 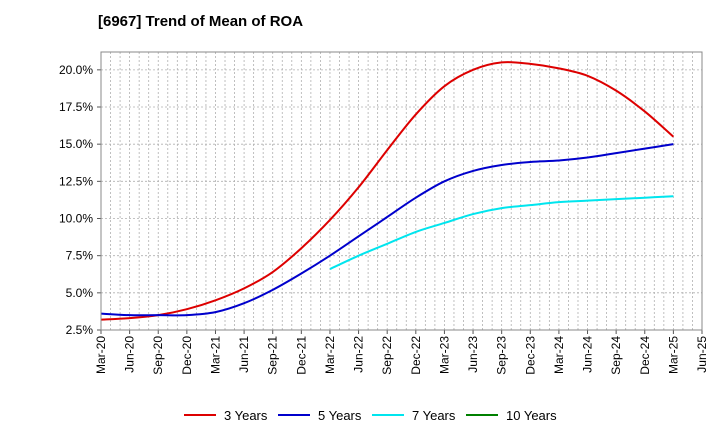 What do you see at coordinates (301, 355) in the screenshot?
I see `x-tick-label: Dec-21` at bounding box center [301, 355].